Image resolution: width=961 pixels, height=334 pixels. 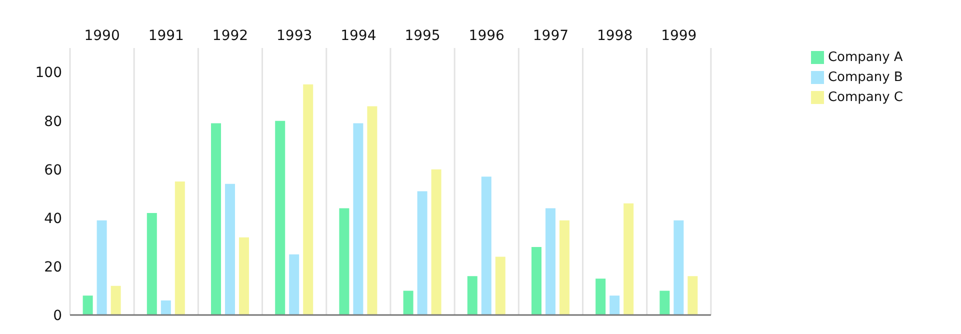 What do you see at coordinates (53, 122) in the screenshot?
I see `y-tick-label: 80` at bounding box center [53, 122].